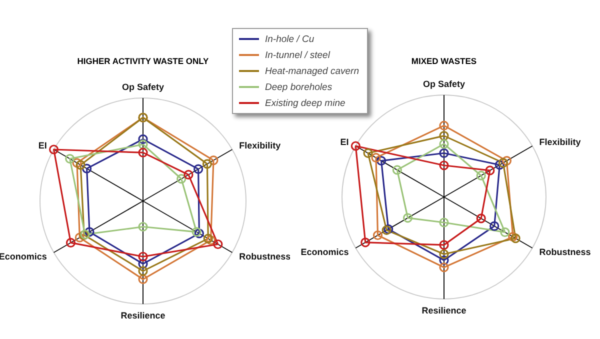 The image size is (600, 339). Describe the element at coordinates (312, 71) in the screenshot. I see `legend-label: Heat-managed cavern` at that location.